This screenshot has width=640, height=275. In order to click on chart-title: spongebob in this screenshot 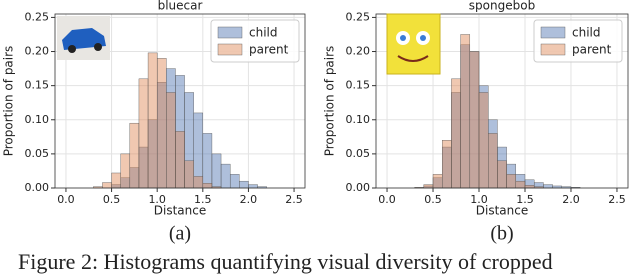, I will do `click(502, 6)`.